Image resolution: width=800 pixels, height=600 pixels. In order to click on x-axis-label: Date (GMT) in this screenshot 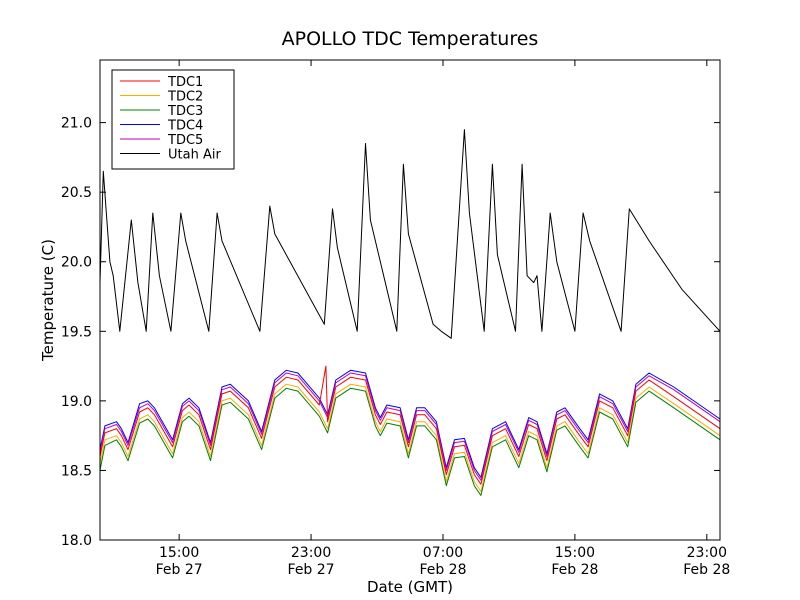, I will do `click(410, 587)`.